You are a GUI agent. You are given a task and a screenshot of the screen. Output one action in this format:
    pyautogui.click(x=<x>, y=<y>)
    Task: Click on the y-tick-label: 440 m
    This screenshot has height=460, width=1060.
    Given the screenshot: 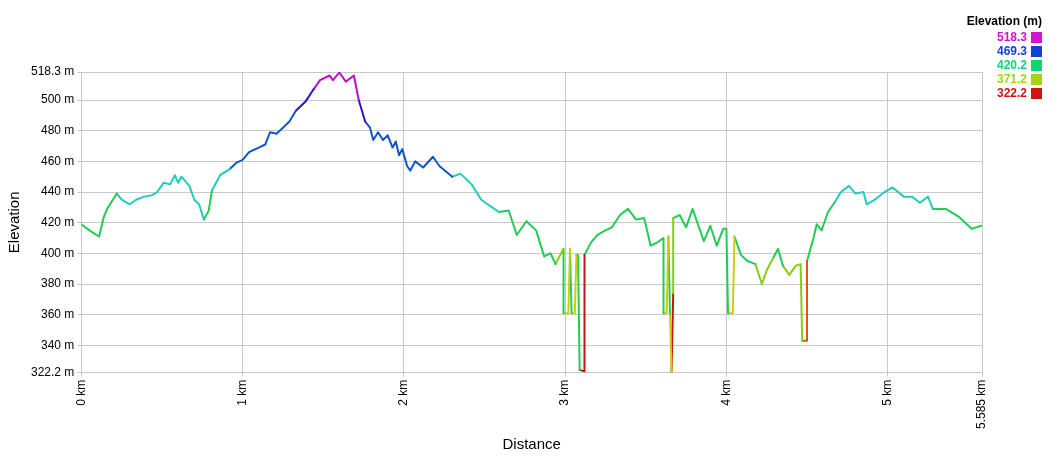 What is the action you would take?
    pyautogui.click(x=58, y=191)
    